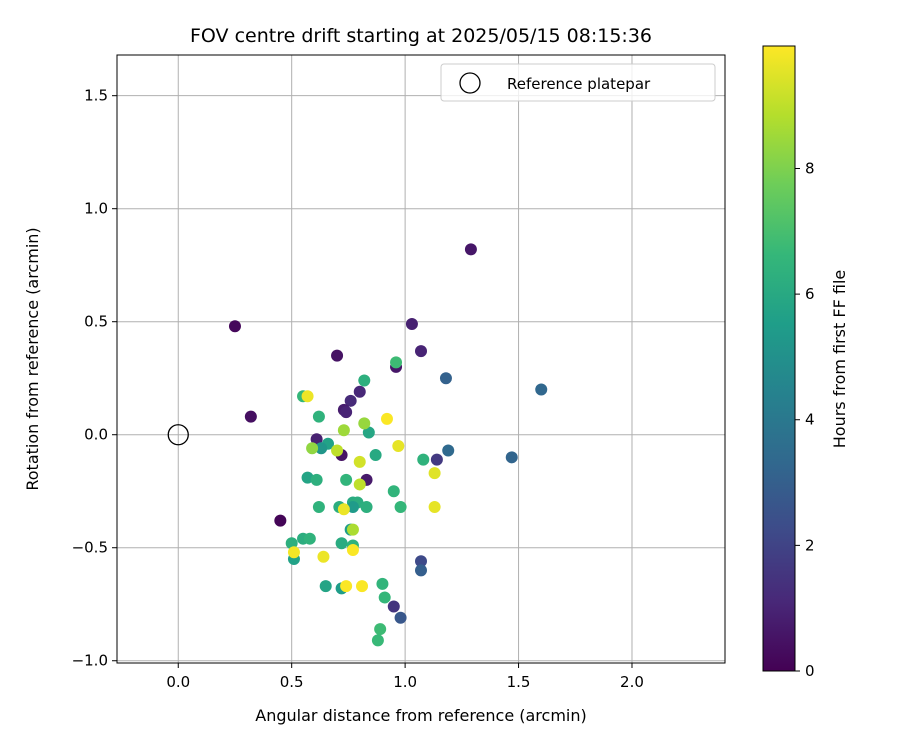 The image size is (900, 750). What do you see at coordinates (405, 682) in the screenshot?
I see `x-tick-label: 1.0` at bounding box center [405, 682].